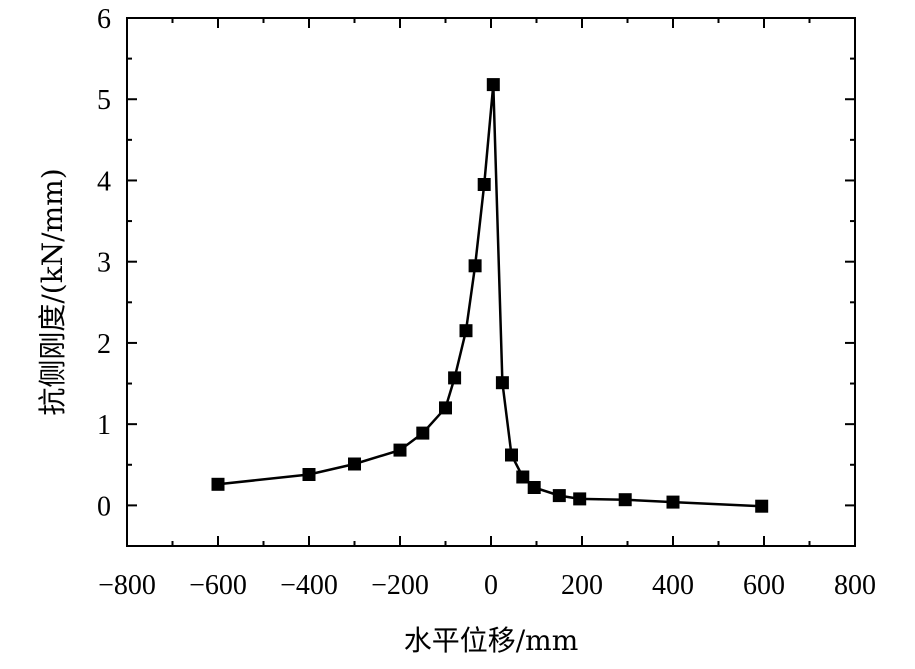  I want to click on y-tick-label: 5, so click(104, 100).